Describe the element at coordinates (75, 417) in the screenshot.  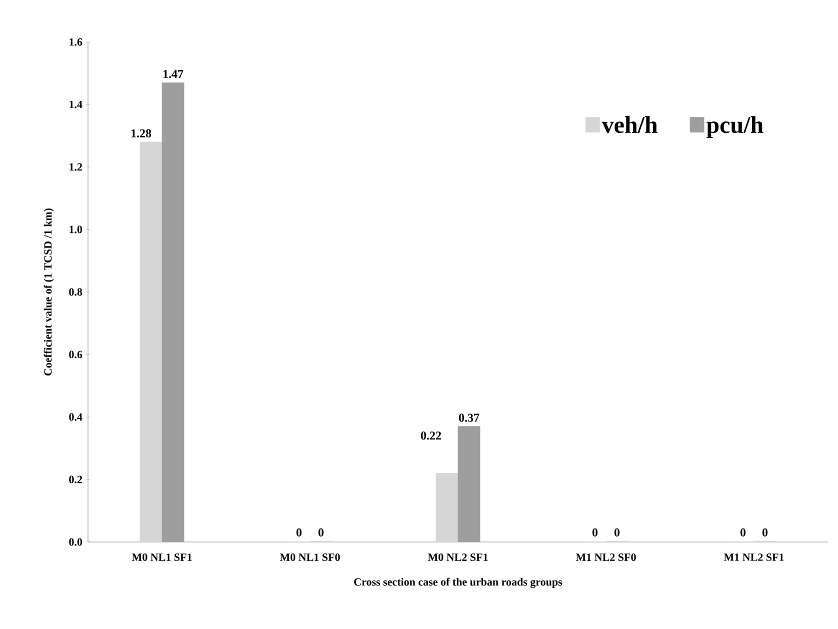
I see `y-tick-label: 0.4` at that location.